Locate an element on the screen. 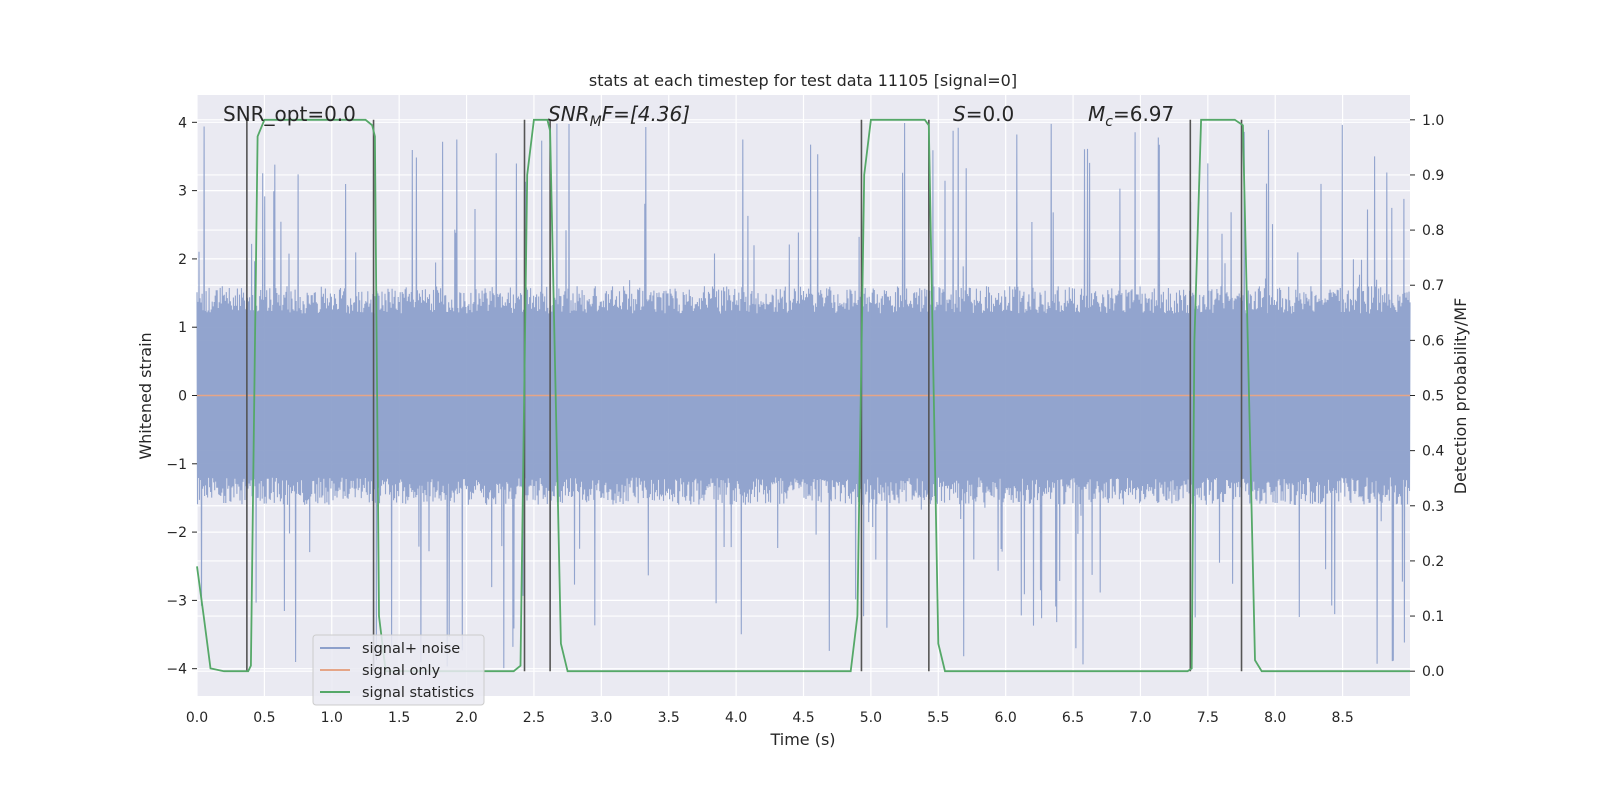 The image size is (1600, 800). y-left-tick-label: 4 is located at coordinates (182, 123).